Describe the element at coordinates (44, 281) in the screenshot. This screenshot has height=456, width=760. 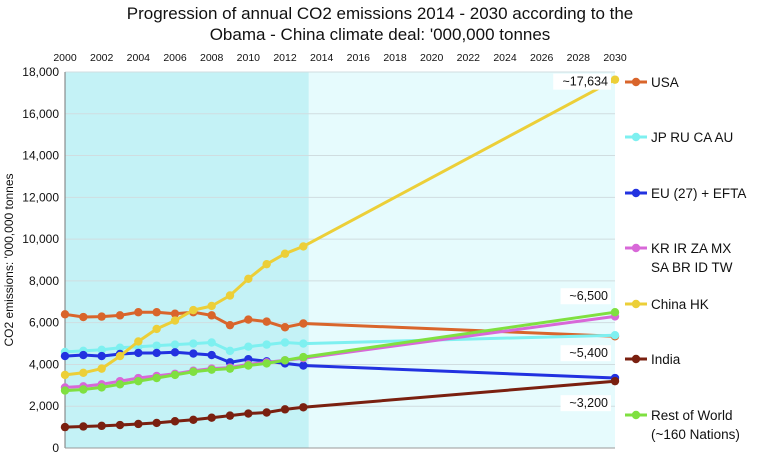
I see `y-tick-label: 8,000` at that location.